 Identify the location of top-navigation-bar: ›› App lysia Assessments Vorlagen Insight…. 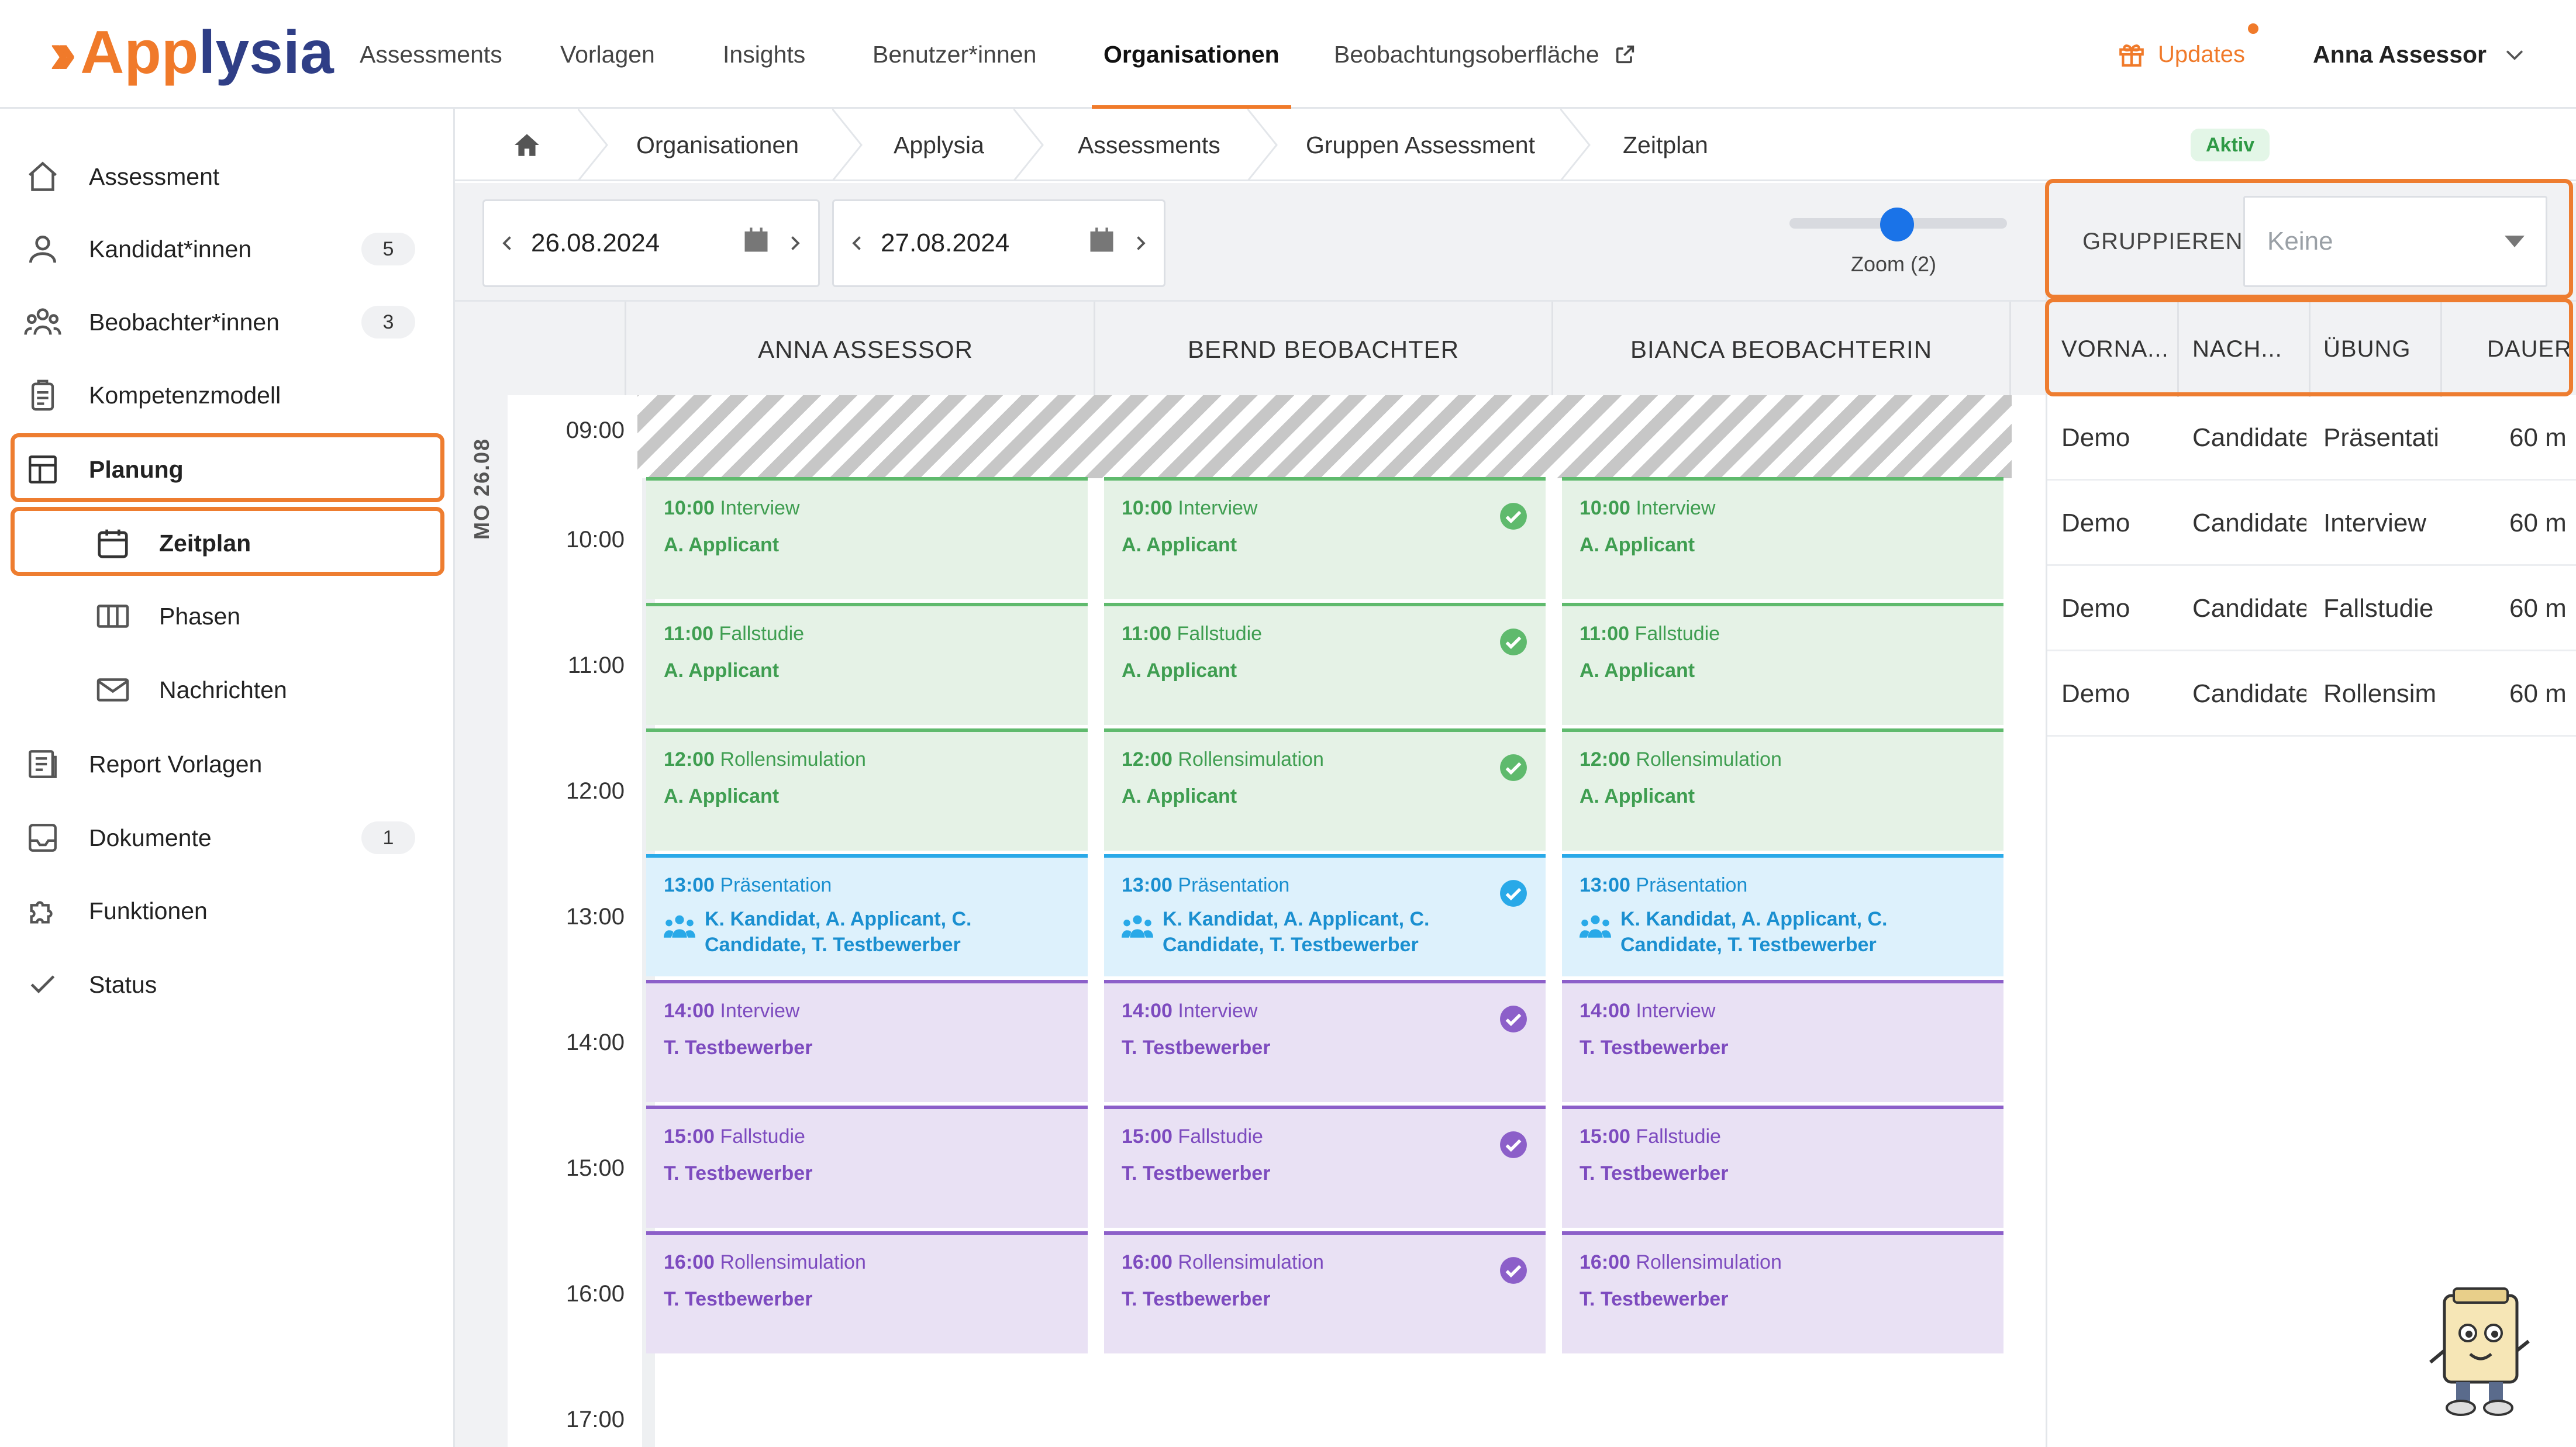
(1288, 54).